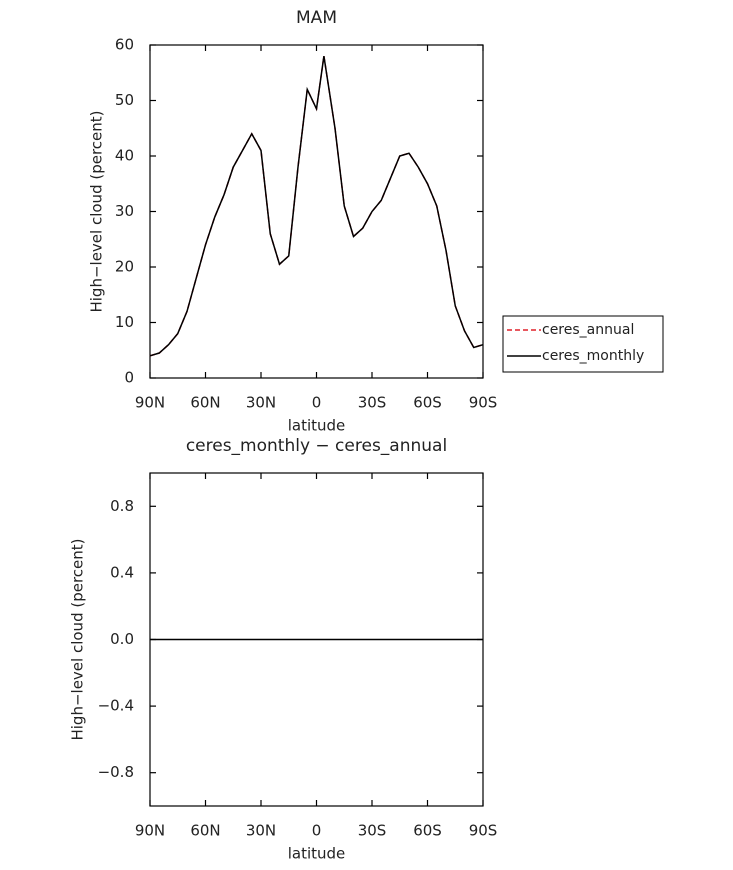  Describe the element at coordinates (124, 267) in the screenshot. I see `y-tick-label: 20` at that location.